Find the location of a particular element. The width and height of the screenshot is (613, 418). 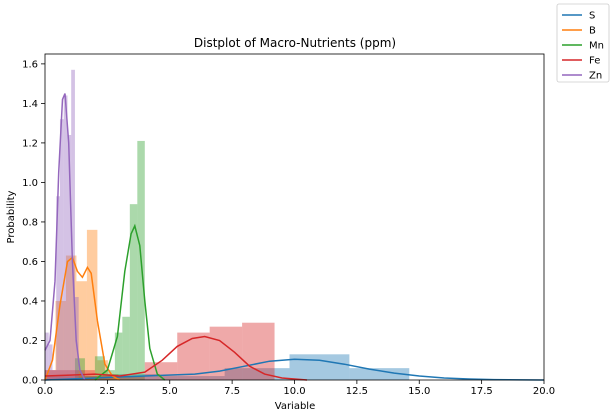

y-tick-label: 0.4 is located at coordinates (30, 301).